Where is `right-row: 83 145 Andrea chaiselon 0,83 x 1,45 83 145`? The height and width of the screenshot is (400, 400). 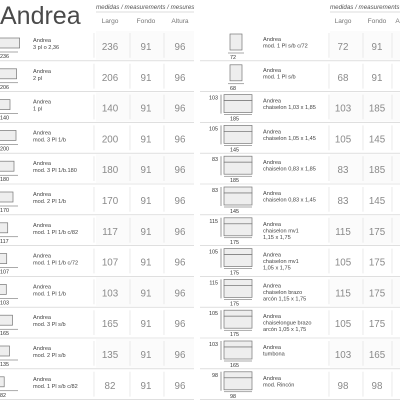 right-row: 83 145 Andrea chaiselon 0,83 x 1,45 83 145 is located at coordinates (300, 200).